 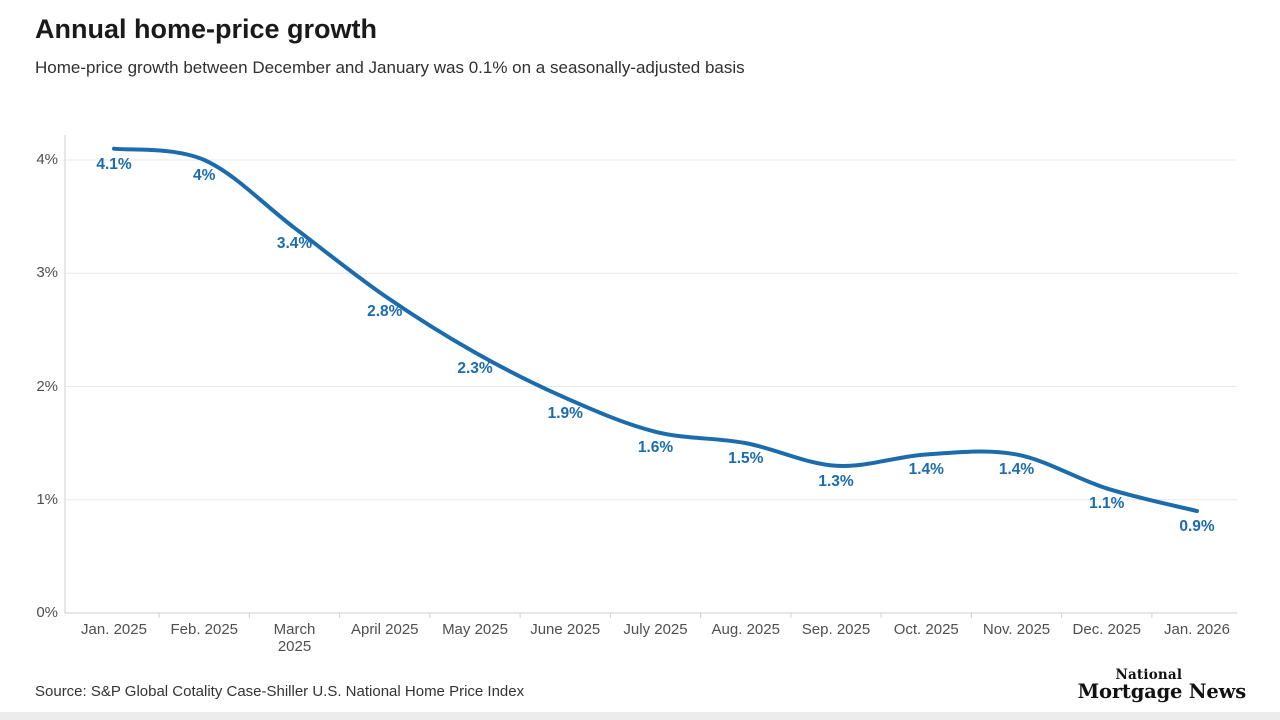 What do you see at coordinates (47, 612) in the screenshot?
I see `y-axis-label: 0%` at bounding box center [47, 612].